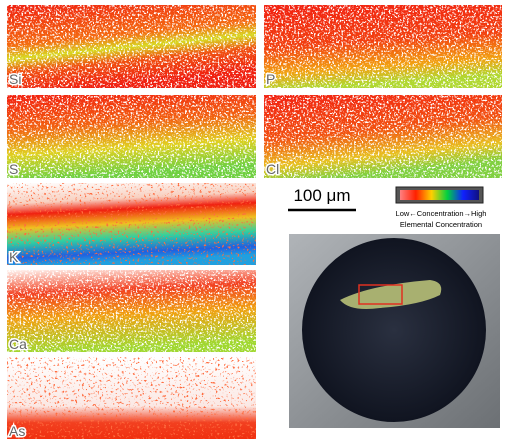 Image resolution: width=508 pixels, height=439 pixels. Describe the element at coordinates (131, 137) in the screenshot. I see `map-s: S` at that location.